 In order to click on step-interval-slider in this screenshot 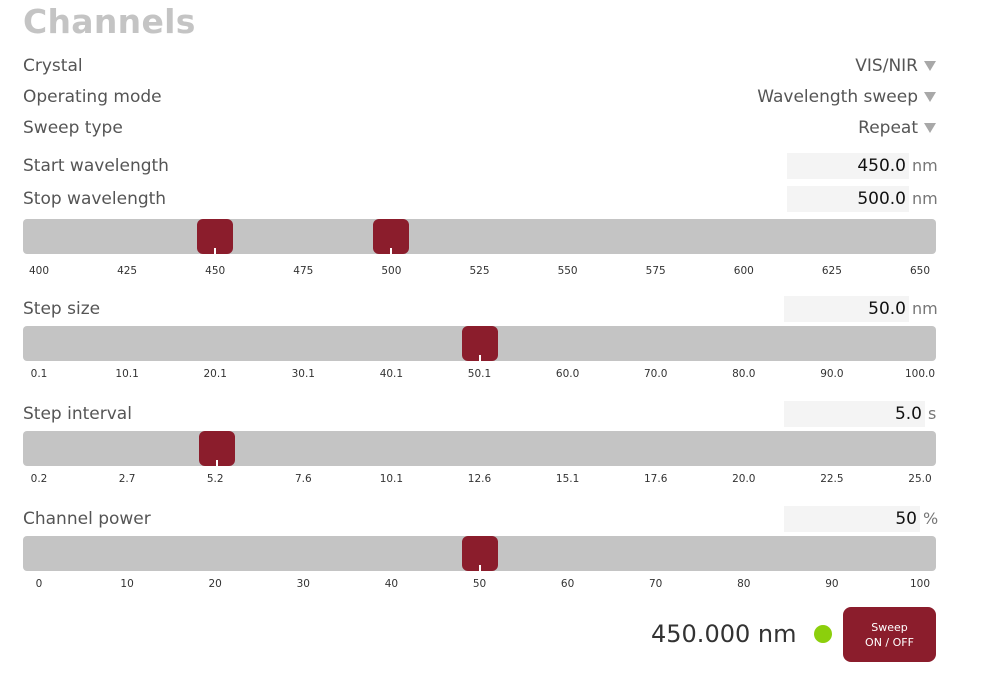, I will do `click(479, 448)`.